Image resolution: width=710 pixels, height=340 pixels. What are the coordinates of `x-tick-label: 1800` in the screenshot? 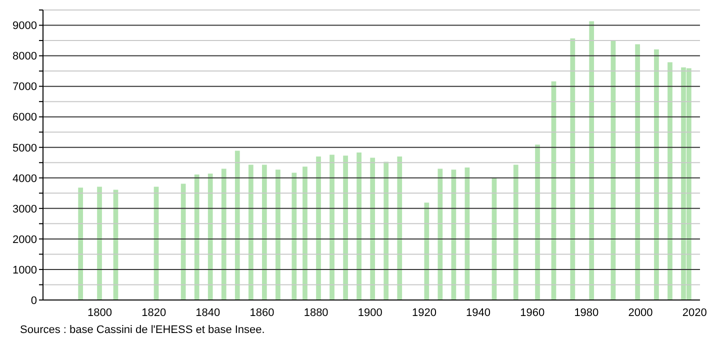 It's located at (100, 312).